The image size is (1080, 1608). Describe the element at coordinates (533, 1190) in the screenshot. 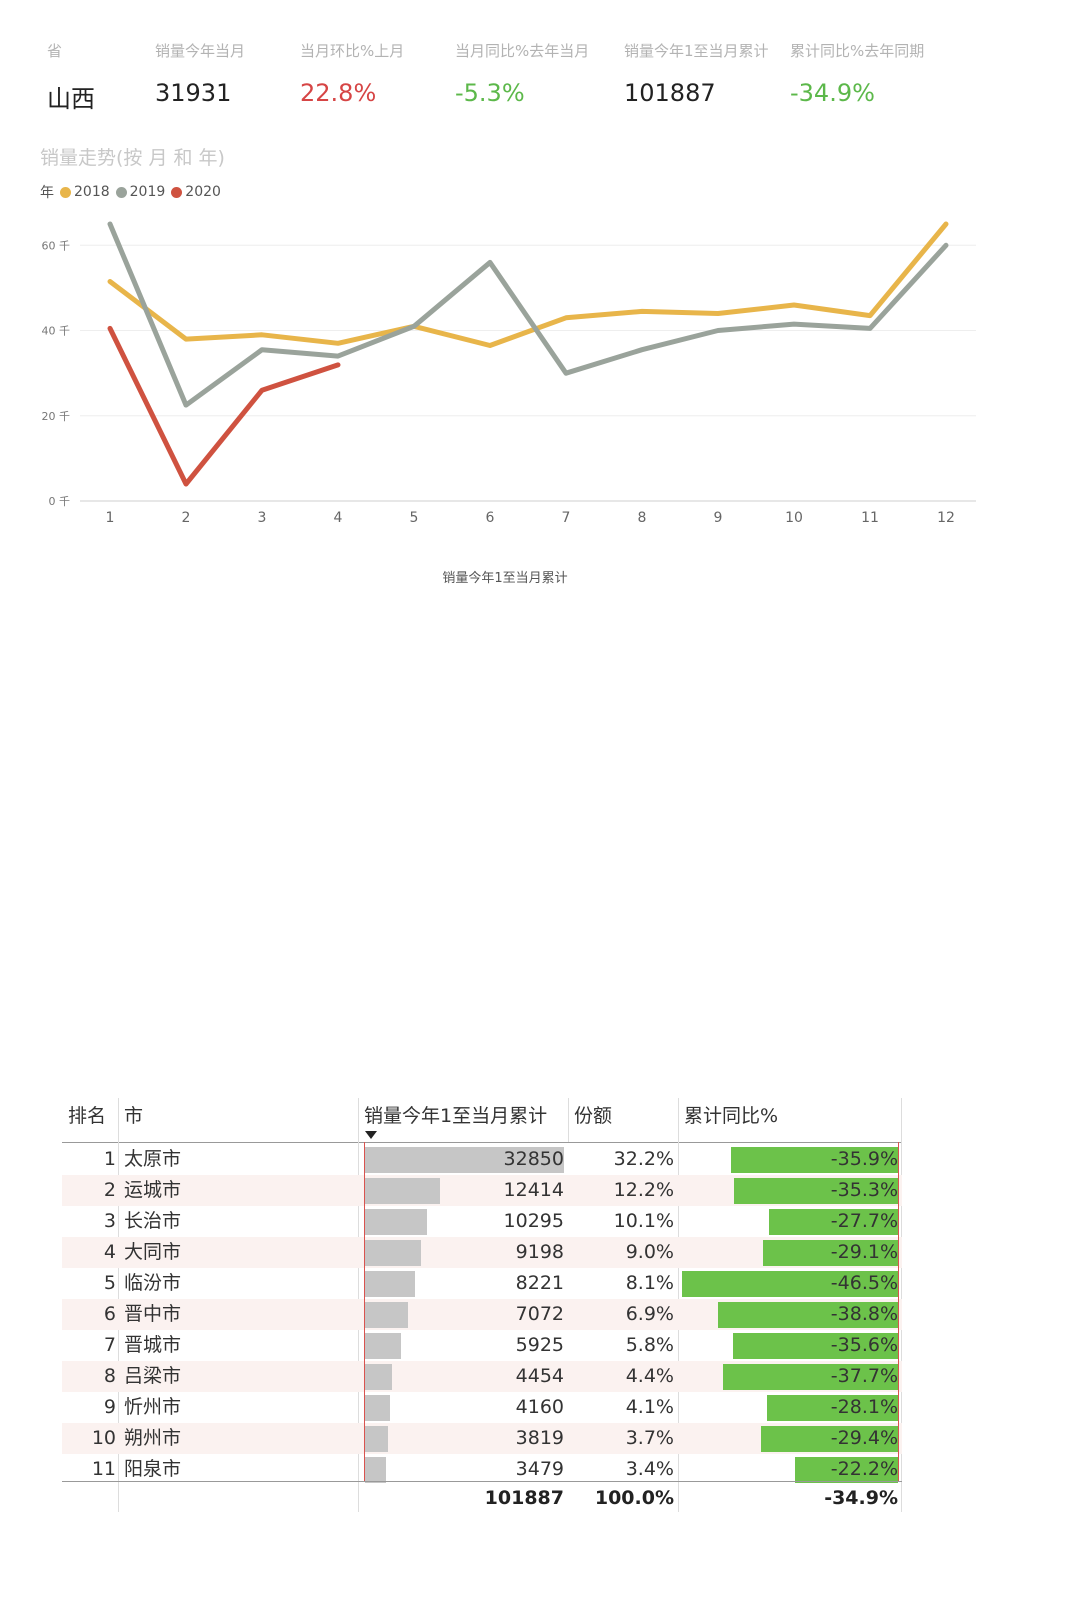

I see `row-value: 12414` at that location.